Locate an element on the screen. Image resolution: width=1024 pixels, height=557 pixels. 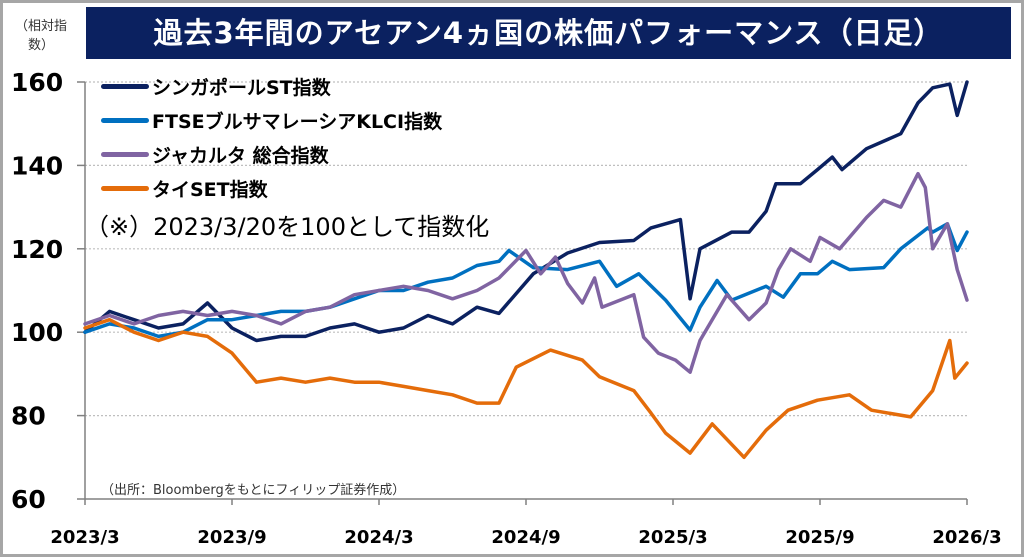
x-tick-label: 2025/9 is located at coordinates (819, 537).